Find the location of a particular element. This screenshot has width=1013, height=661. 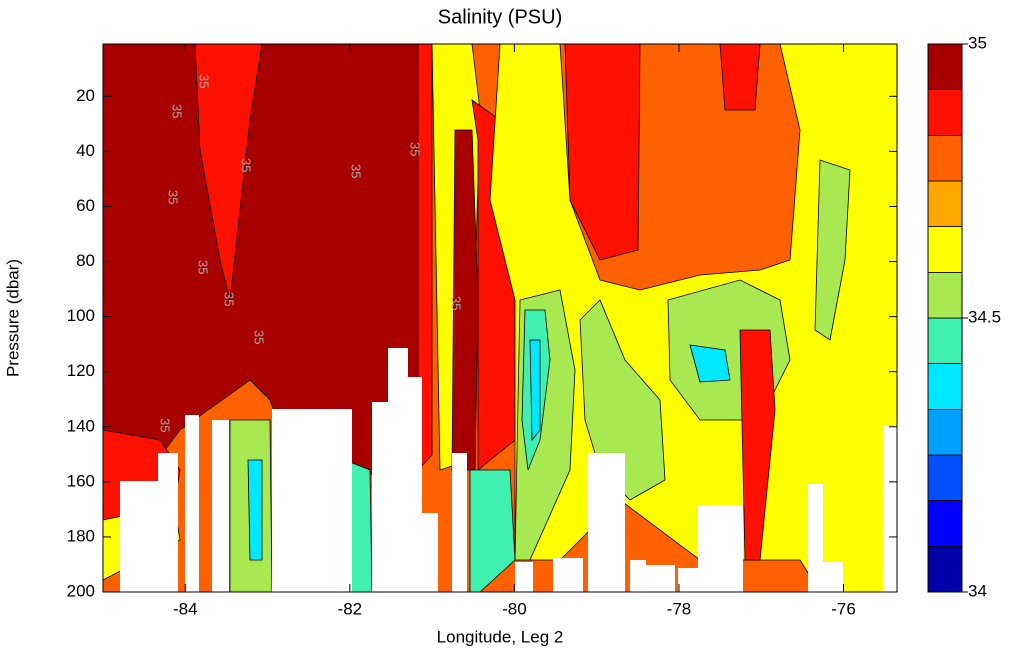

colorbar-tick-label: 34.5 is located at coordinates (984, 316).